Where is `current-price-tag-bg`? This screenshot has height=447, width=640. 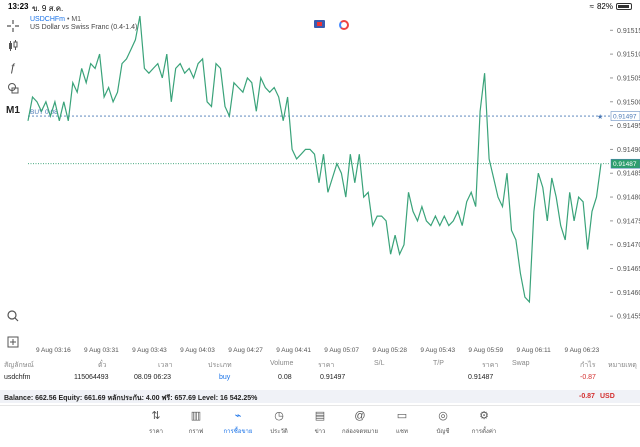 current-price-tag-bg is located at coordinates (625, 163).